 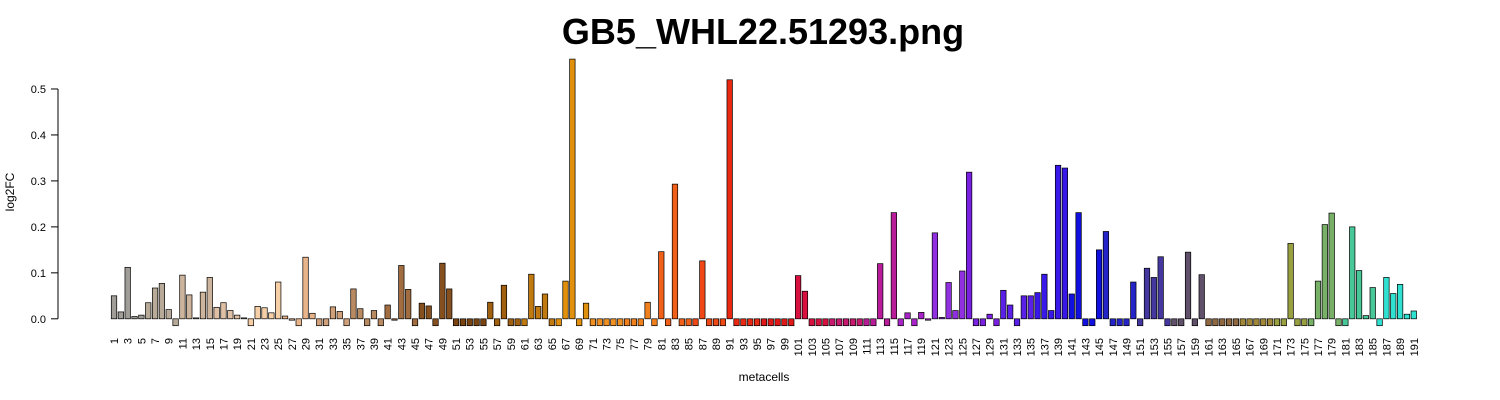 I want to click on x-tick-label: 175, so click(x=1305, y=347).